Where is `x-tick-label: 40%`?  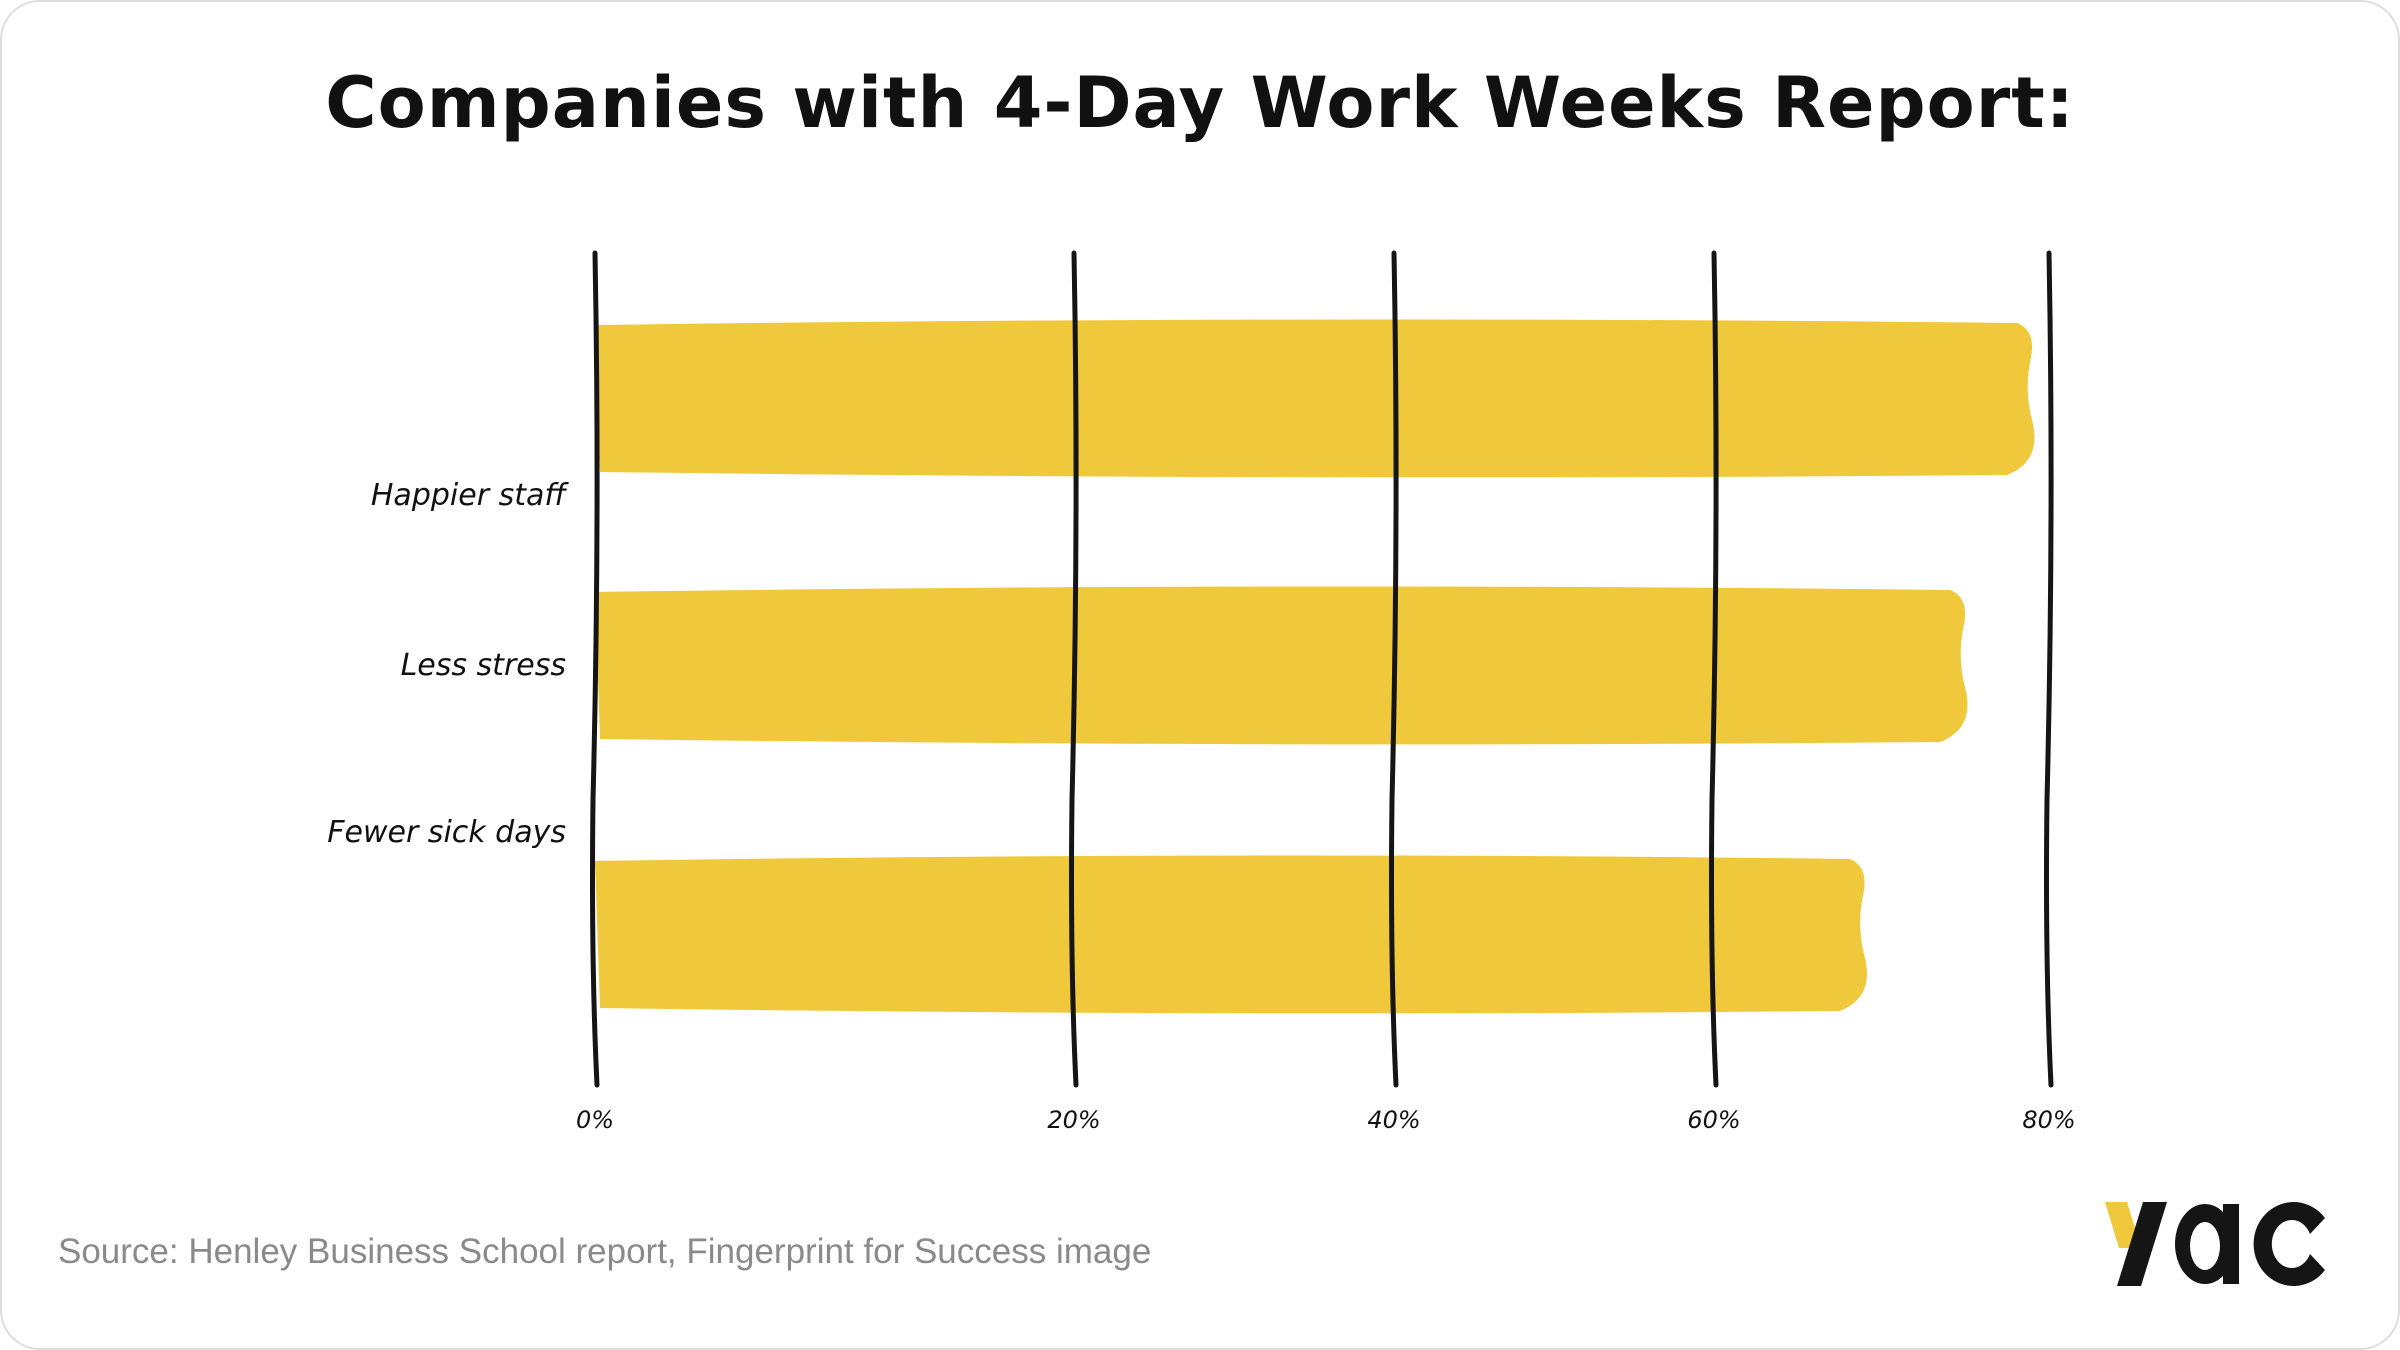
x-tick-label: 40% is located at coordinates (1393, 1120).